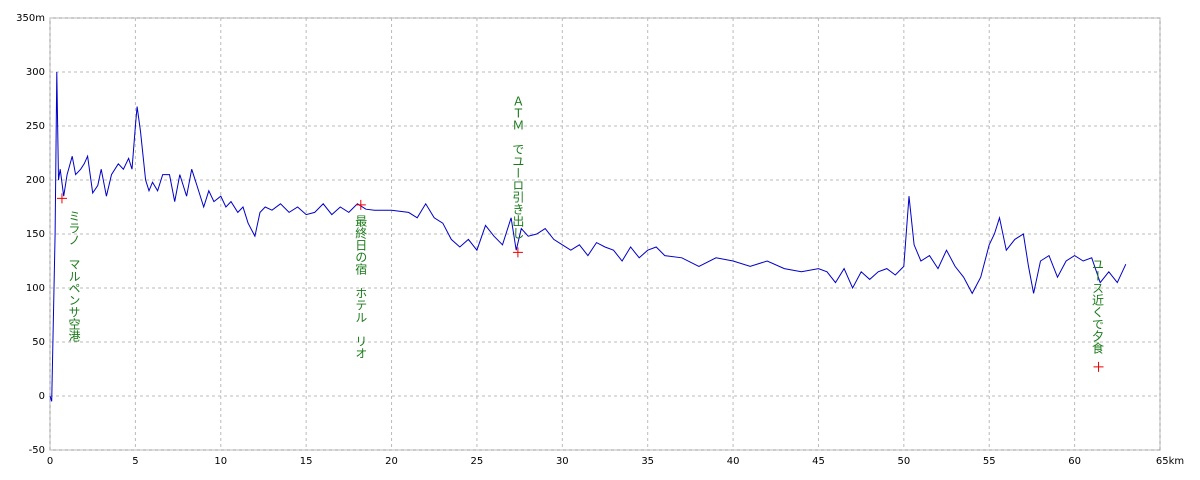 This screenshot has height=480, width=1200. Describe the element at coordinates (903, 461) in the screenshot. I see `x-tick-label: 50` at that location.